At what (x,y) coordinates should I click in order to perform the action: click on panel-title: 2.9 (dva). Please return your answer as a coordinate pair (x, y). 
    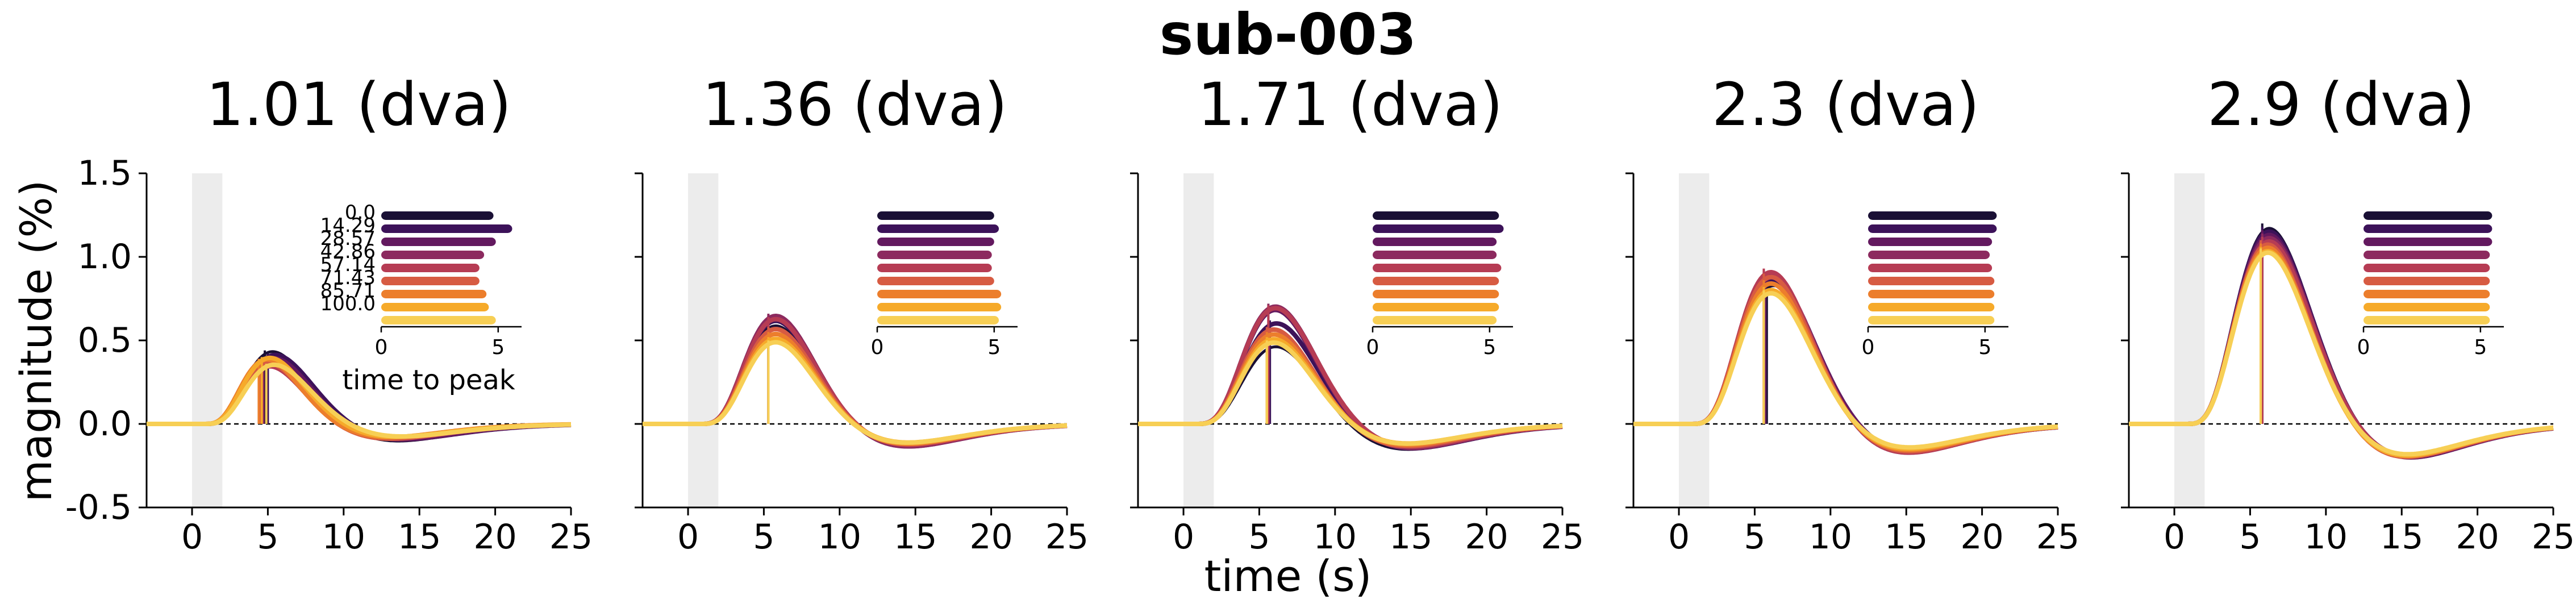
    Looking at the image, I should click on (2341, 104).